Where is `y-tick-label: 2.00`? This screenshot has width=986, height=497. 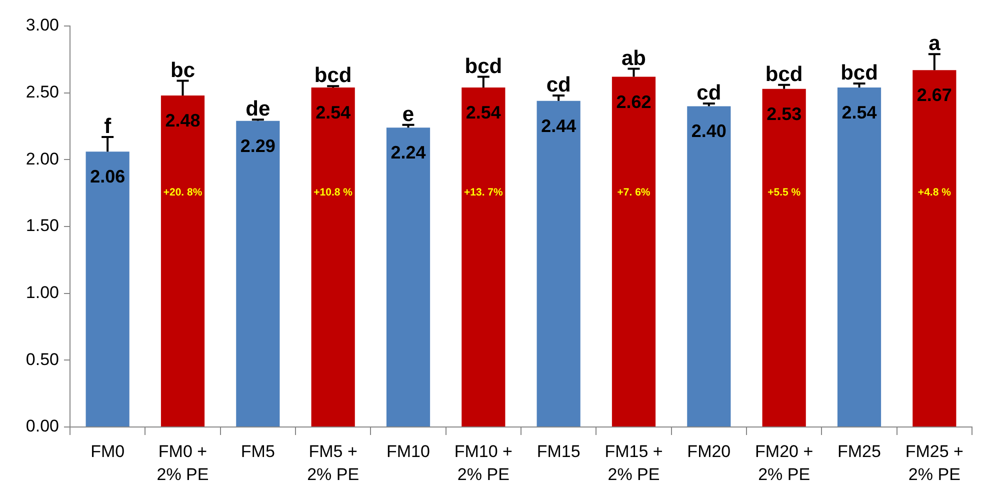 y-tick-label: 2.00 is located at coordinates (42, 158).